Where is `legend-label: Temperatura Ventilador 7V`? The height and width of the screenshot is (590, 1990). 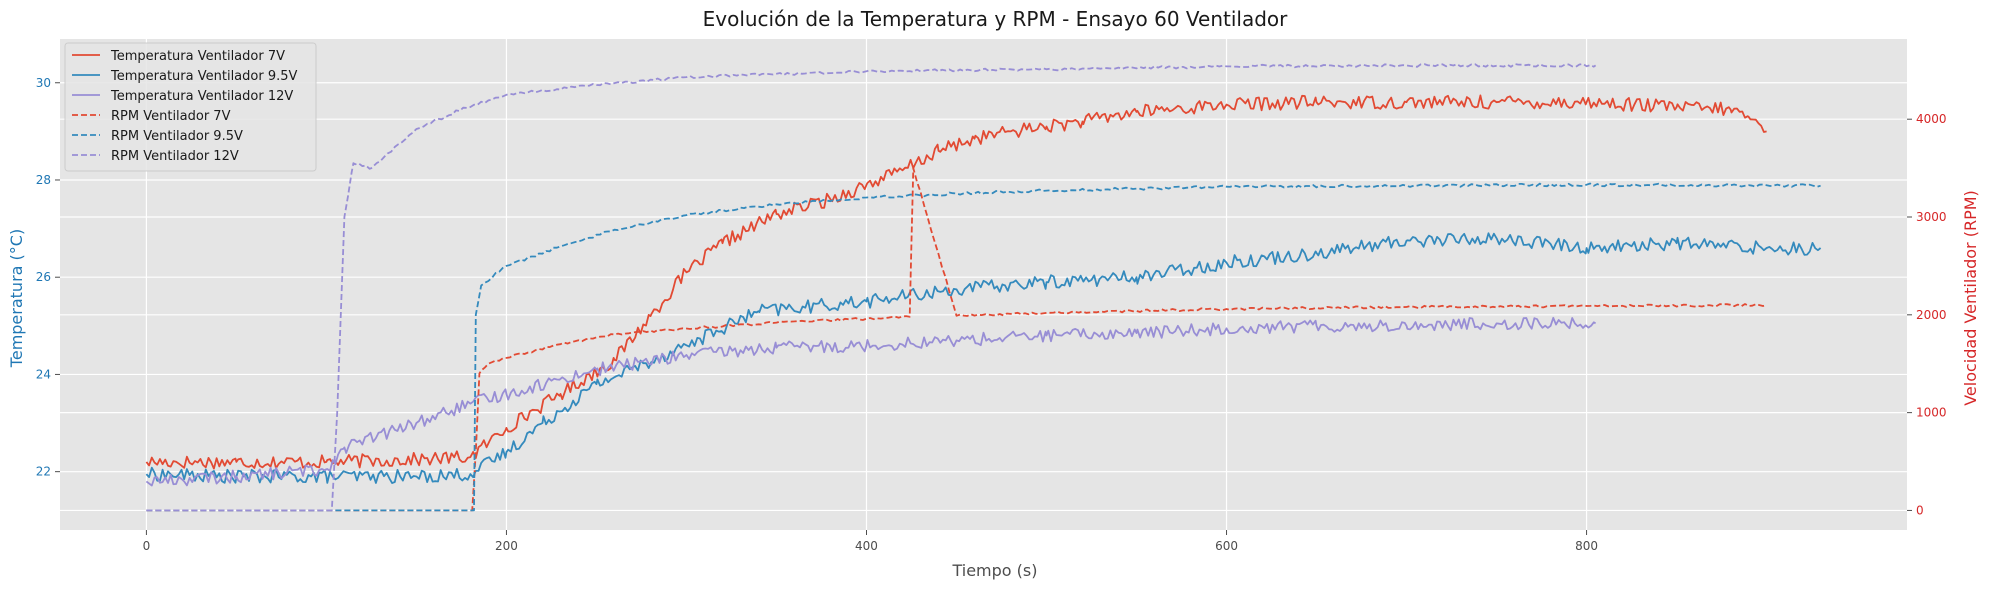
legend-label: Temperatura Ventilador 7V is located at coordinates (197, 56).